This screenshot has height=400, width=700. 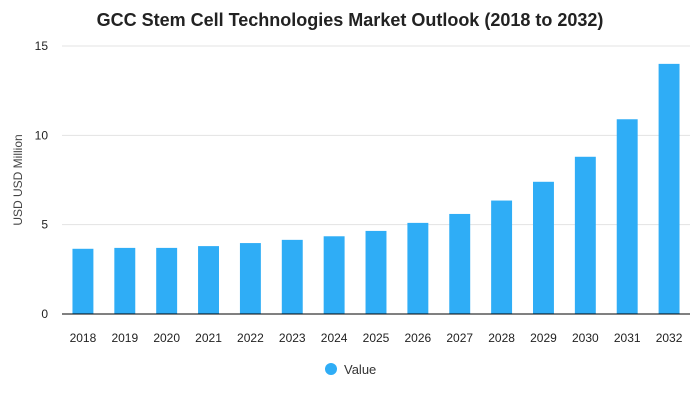 What do you see at coordinates (669, 188) in the screenshot?
I see `bar-2032` at bounding box center [669, 188].